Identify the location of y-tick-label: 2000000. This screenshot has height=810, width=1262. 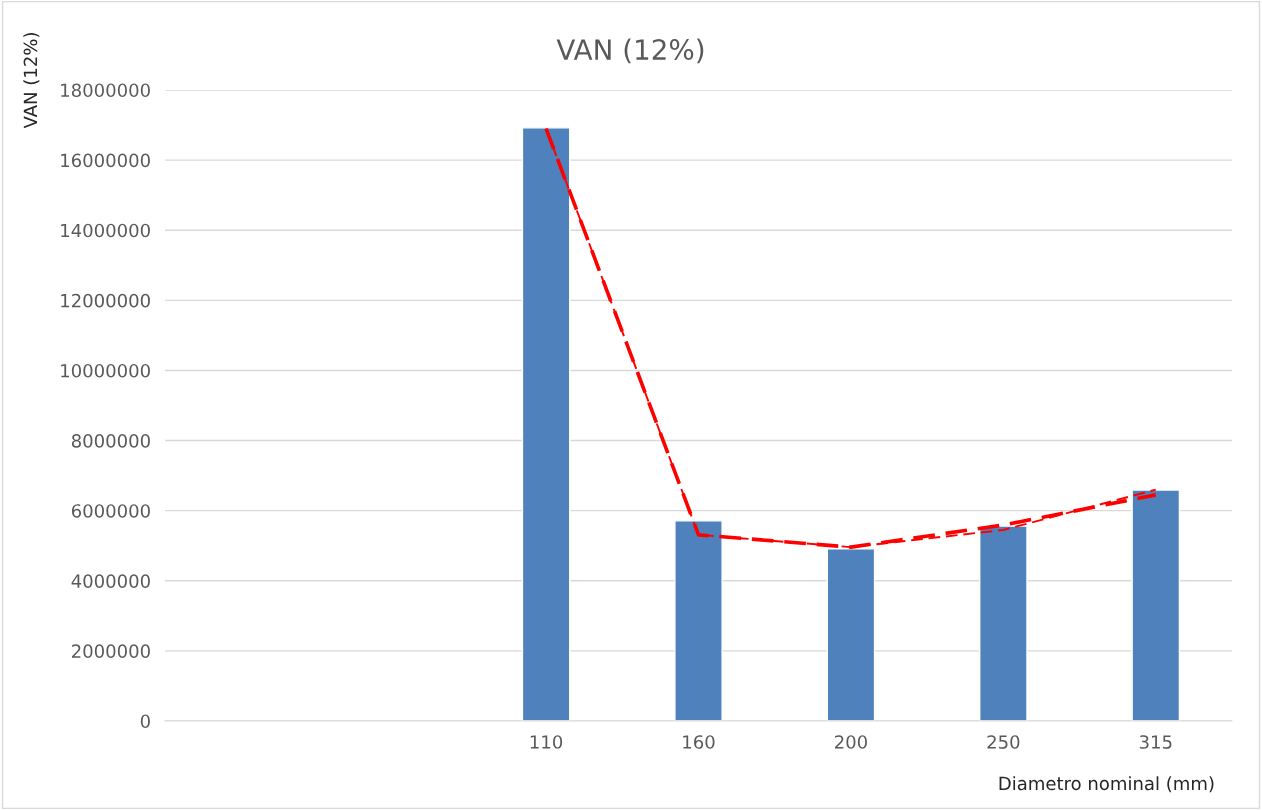
(111, 651).